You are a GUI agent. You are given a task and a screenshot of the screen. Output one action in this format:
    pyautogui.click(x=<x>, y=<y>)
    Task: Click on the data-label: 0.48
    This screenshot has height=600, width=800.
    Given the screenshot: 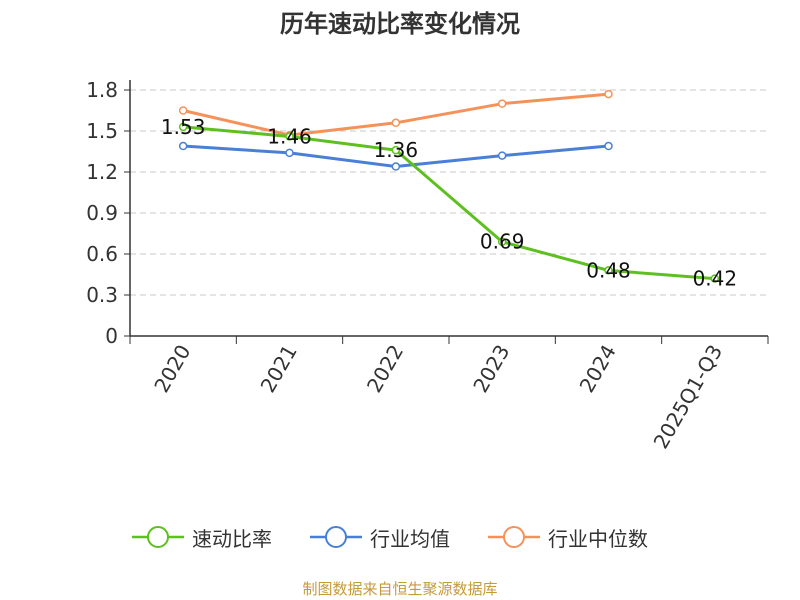 What is the action you would take?
    pyautogui.click(x=608, y=270)
    